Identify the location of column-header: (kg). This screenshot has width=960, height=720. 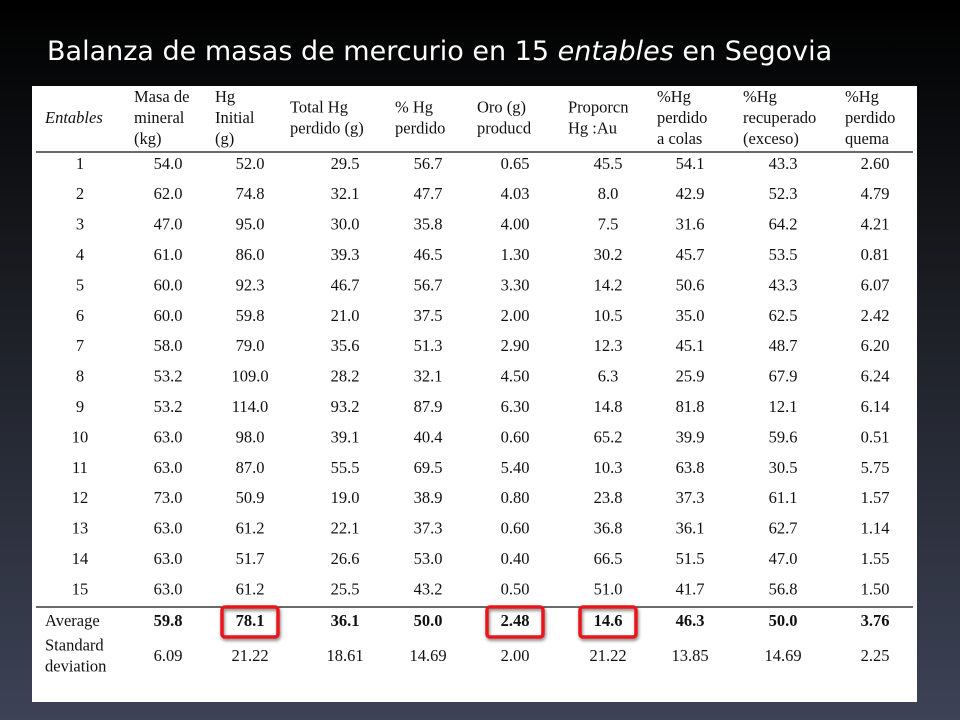
(148, 138).